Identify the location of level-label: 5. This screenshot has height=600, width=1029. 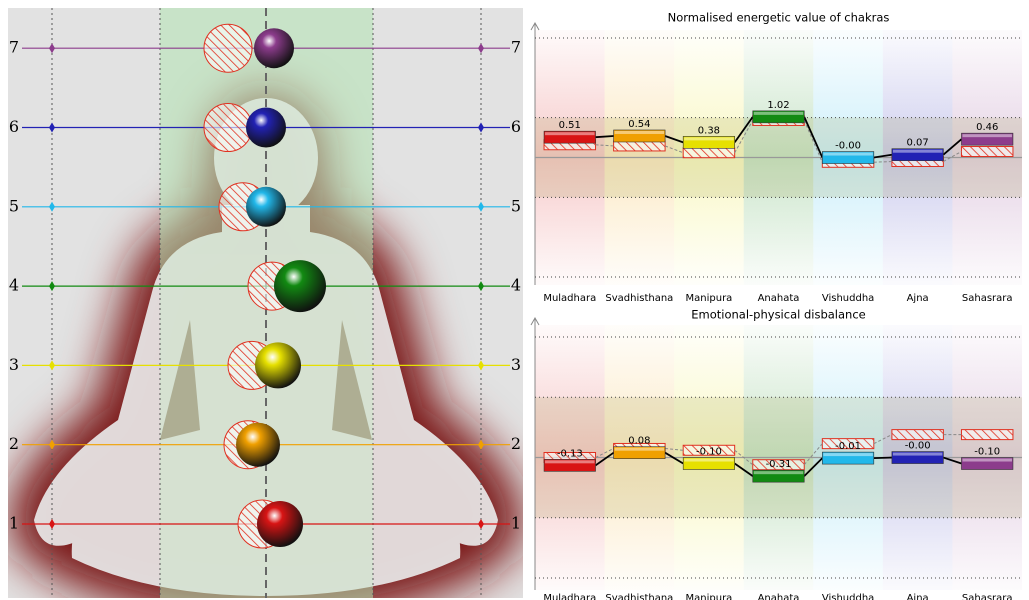
(14, 205).